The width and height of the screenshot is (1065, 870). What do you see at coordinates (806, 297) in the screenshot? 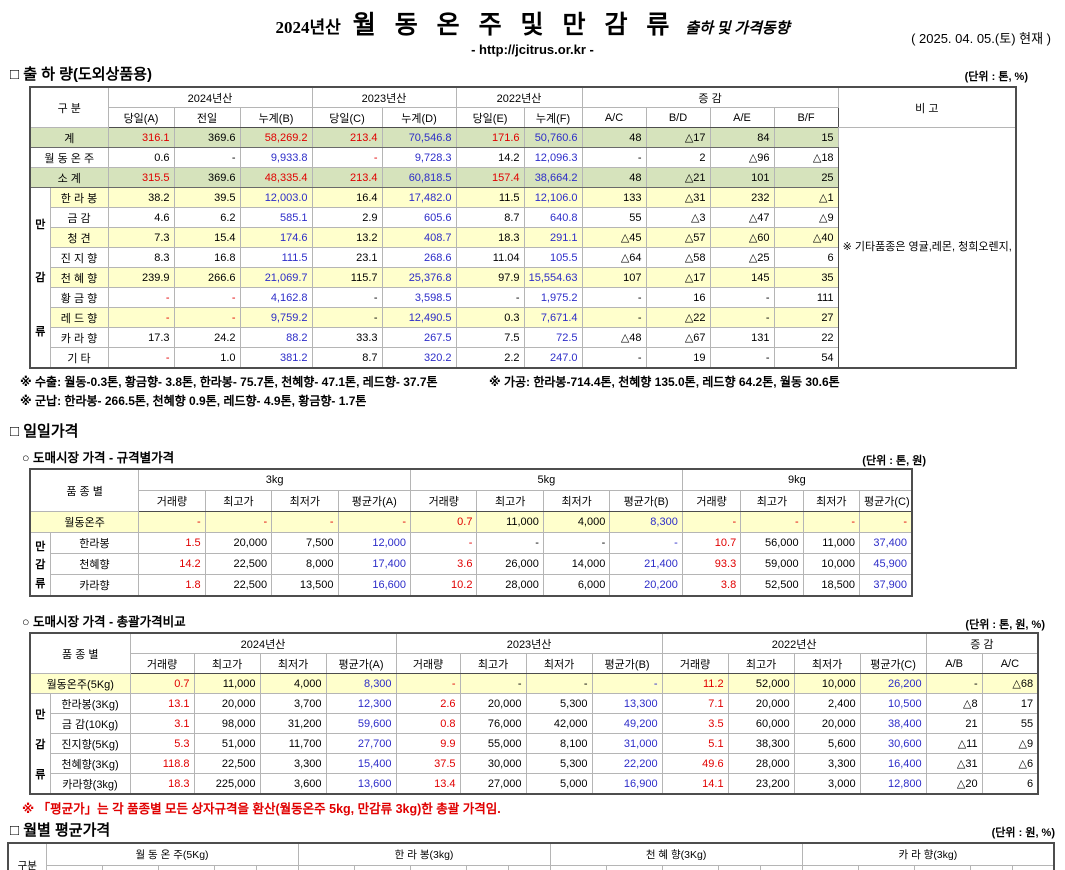
I see `cell: 111` at bounding box center [806, 297].